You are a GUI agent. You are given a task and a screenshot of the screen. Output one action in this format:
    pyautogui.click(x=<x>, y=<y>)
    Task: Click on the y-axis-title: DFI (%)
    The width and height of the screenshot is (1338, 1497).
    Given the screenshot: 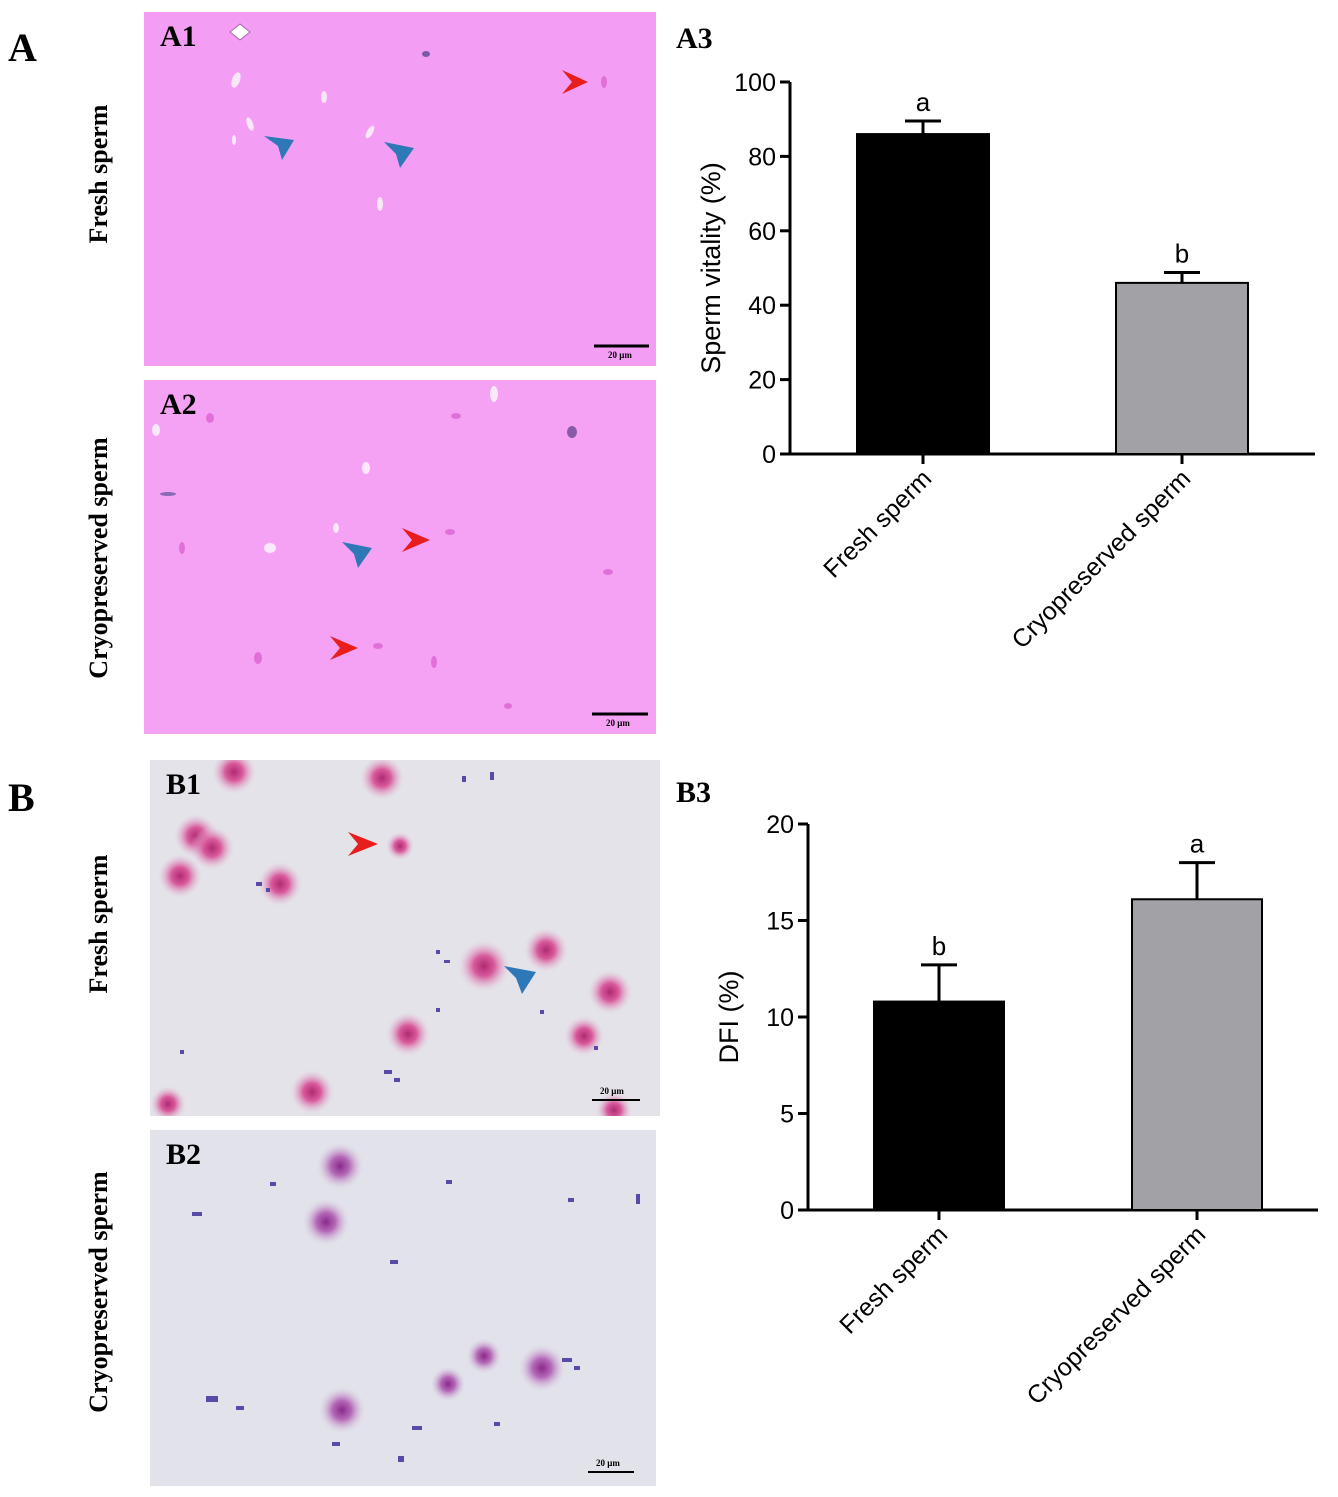 What is the action you would take?
    pyautogui.click(x=729, y=1017)
    